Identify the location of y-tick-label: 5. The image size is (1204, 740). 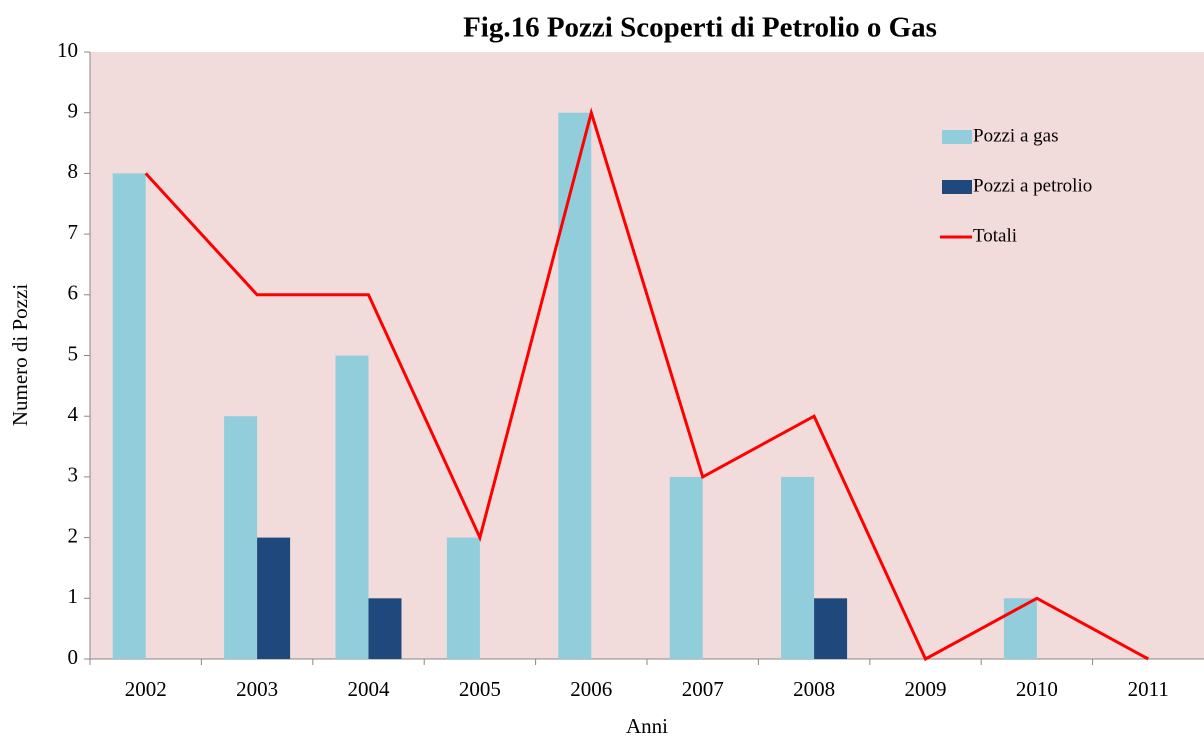
(73, 353).